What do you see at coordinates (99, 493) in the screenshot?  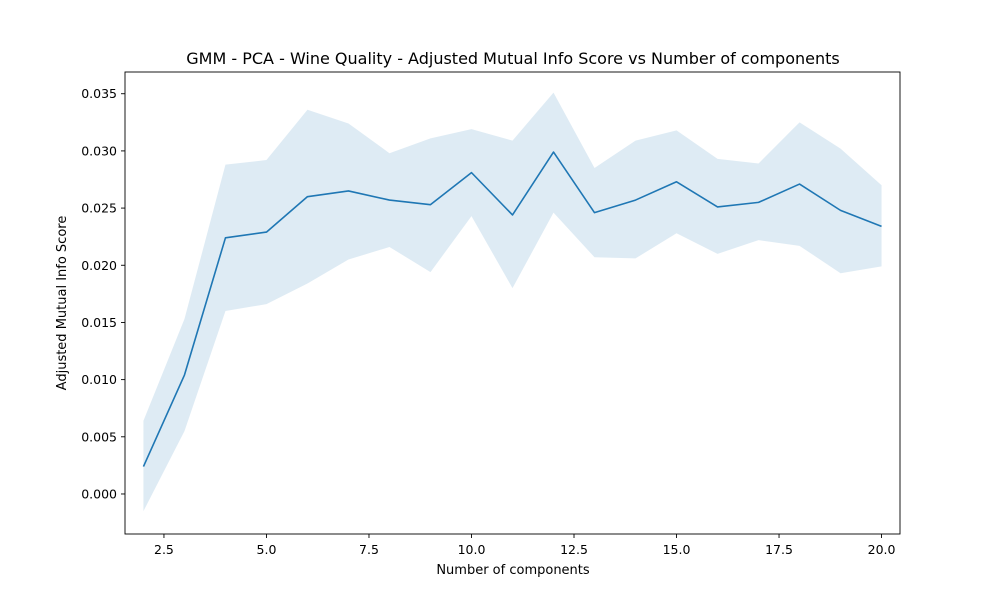 I see `y-tick-label: 0.000` at bounding box center [99, 493].